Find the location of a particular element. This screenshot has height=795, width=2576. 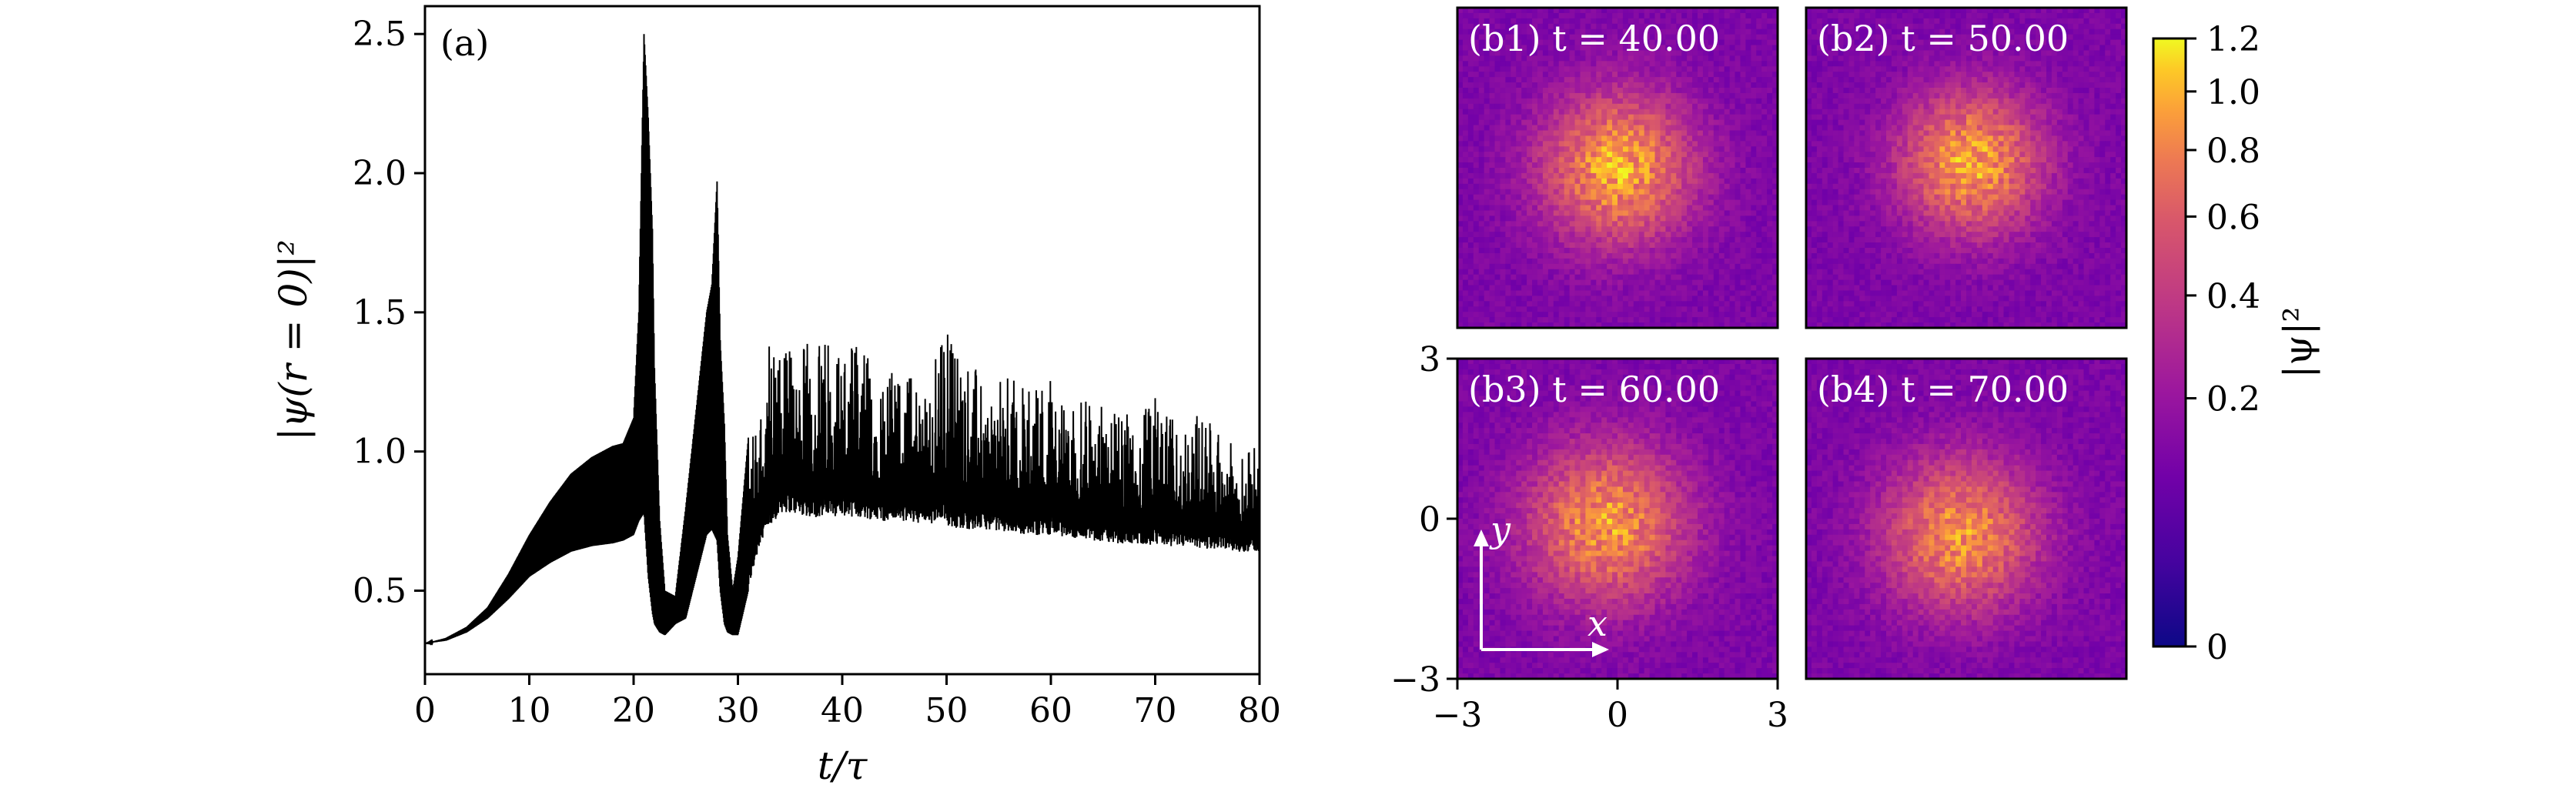

x-tick-label: 0 is located at coordinates (425, 710).